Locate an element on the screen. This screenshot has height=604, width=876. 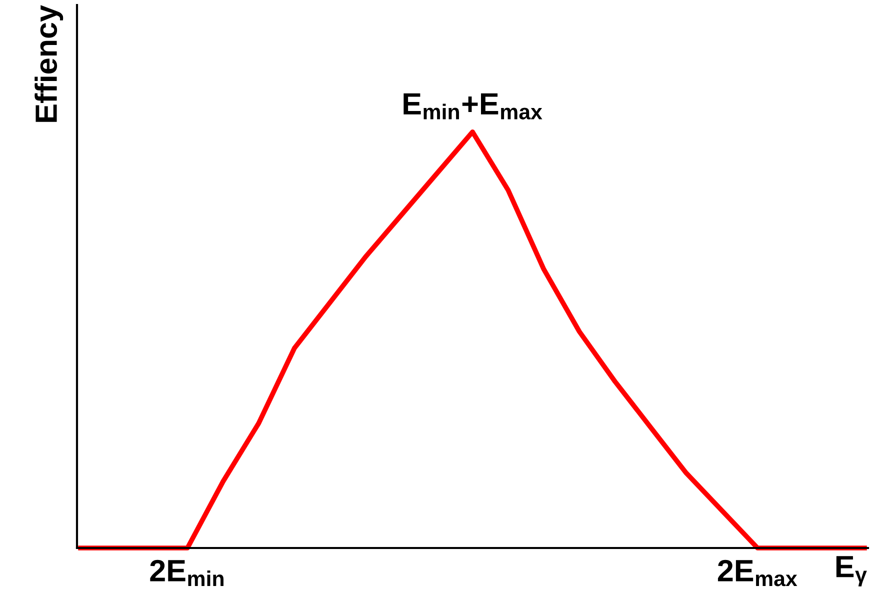
x-tick-label: 2E$_{min}$ is located at coordinates (187, 573).